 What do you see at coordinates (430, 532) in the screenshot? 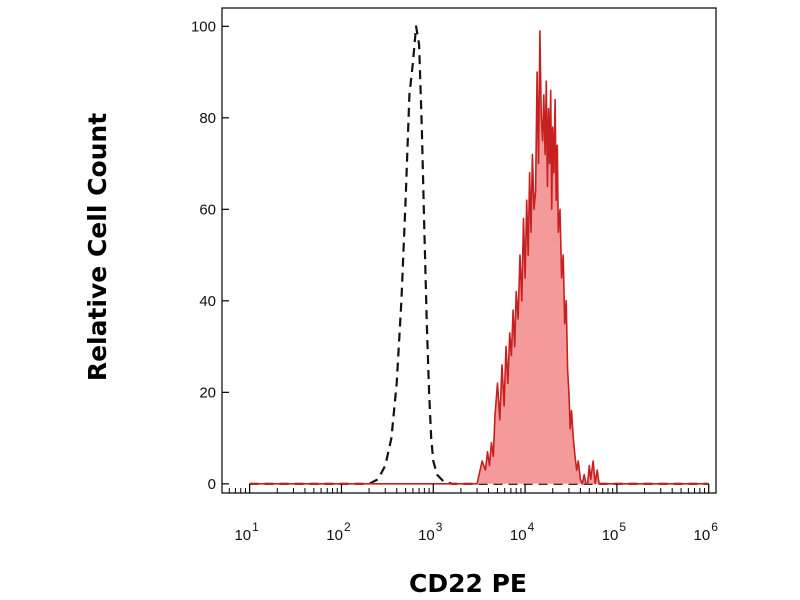
I see `x-tick-label-2: 10³` at bounding box center [430, 532].